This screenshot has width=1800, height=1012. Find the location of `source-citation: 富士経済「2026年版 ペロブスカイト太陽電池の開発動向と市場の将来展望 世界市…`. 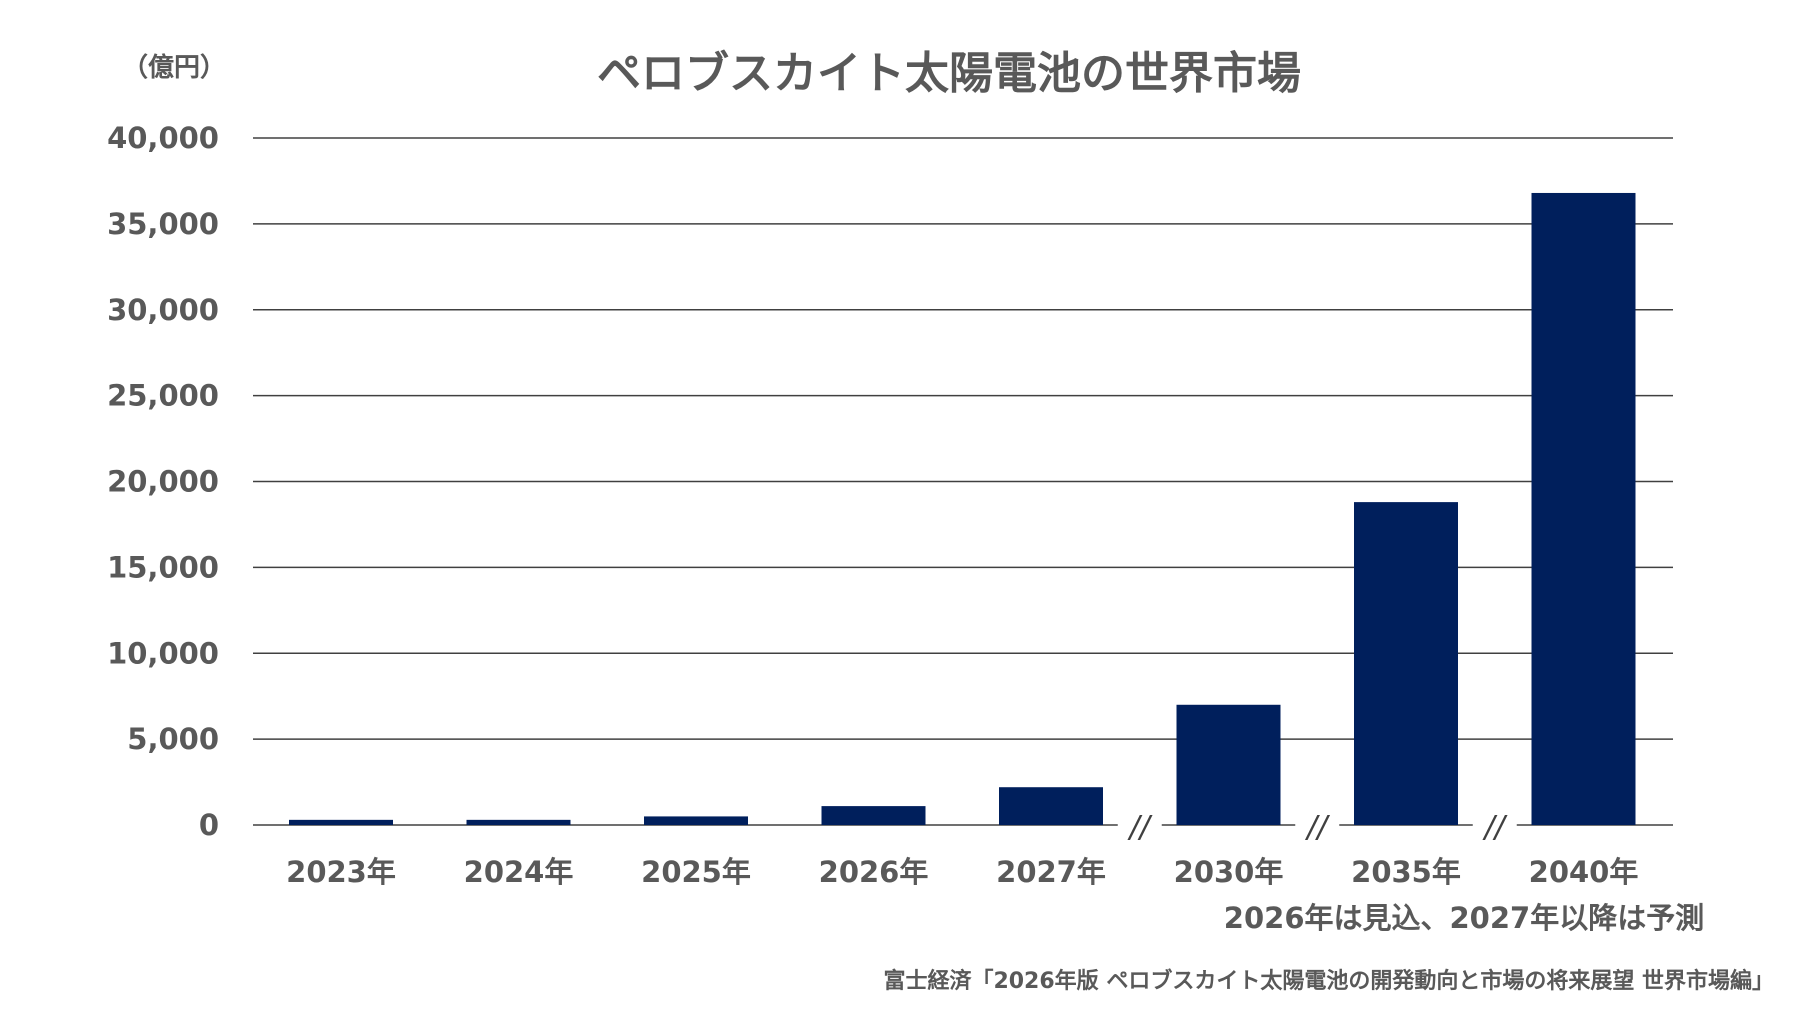

source-citation: 富士経済「2026年版 ペロブスカイト太陽電池の開発動向と市場の将来展望 世界市… is located at coordinates (1328, 981).